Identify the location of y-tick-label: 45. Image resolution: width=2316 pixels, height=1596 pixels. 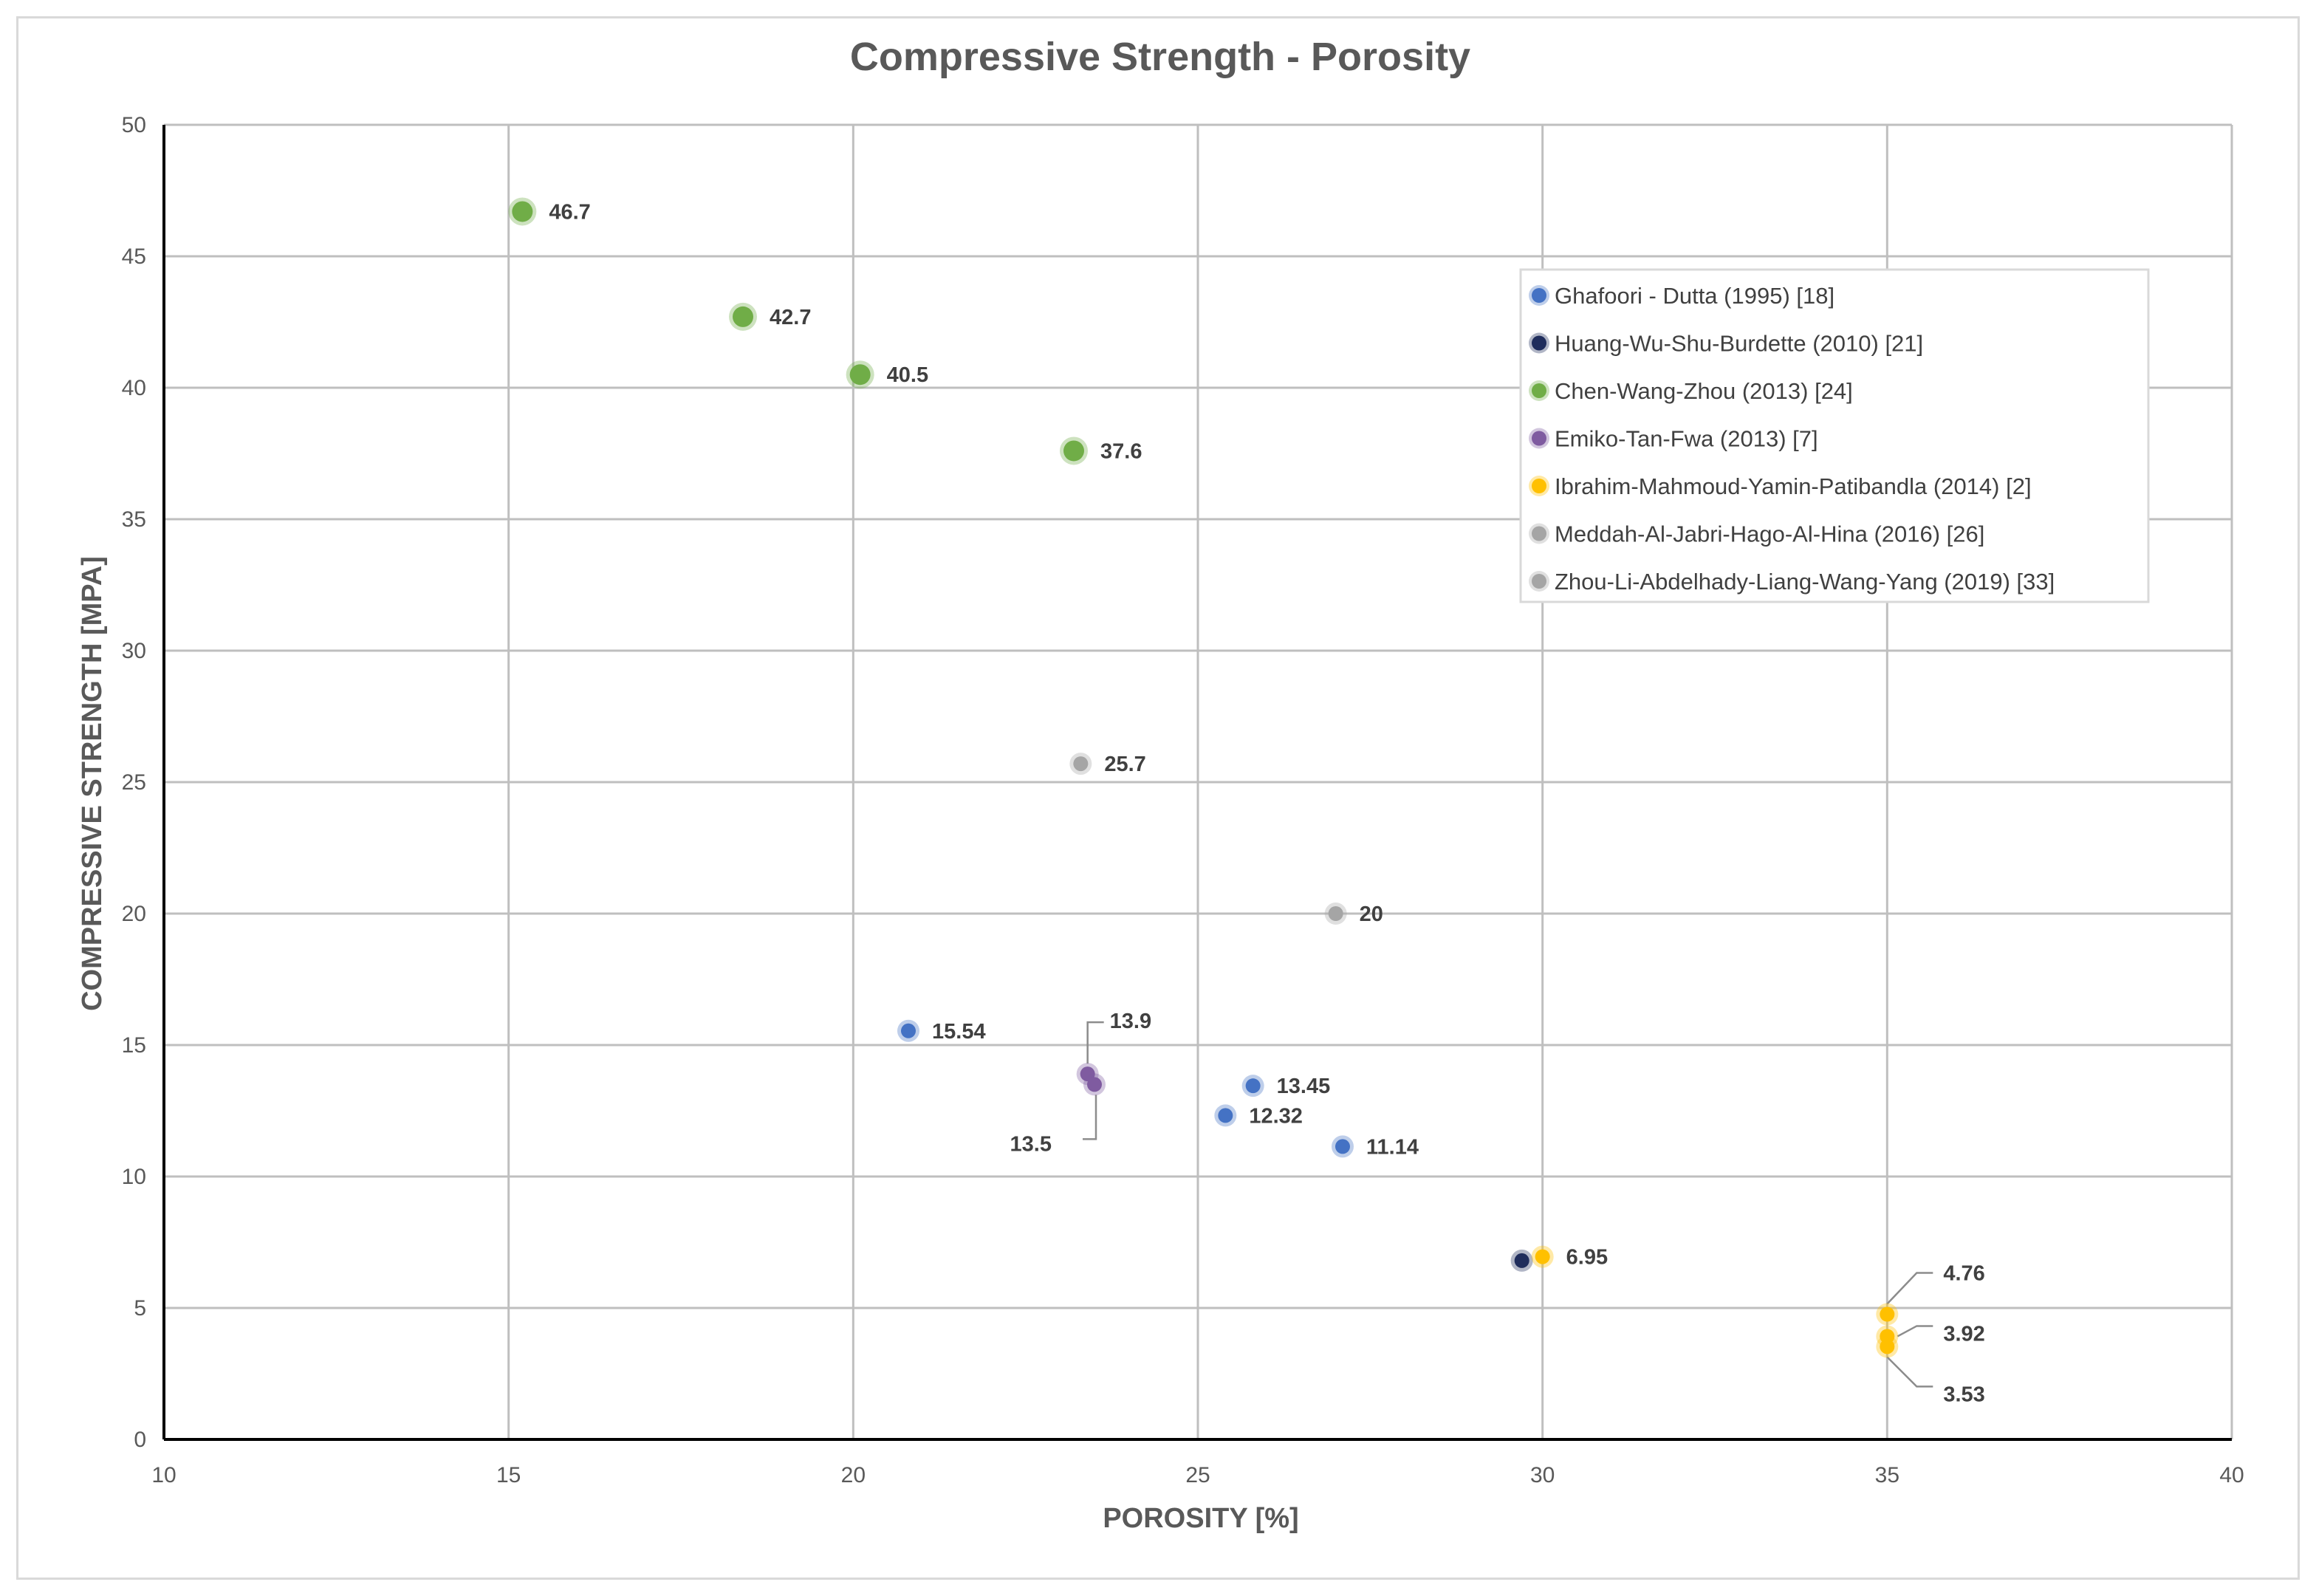
(134, 256).